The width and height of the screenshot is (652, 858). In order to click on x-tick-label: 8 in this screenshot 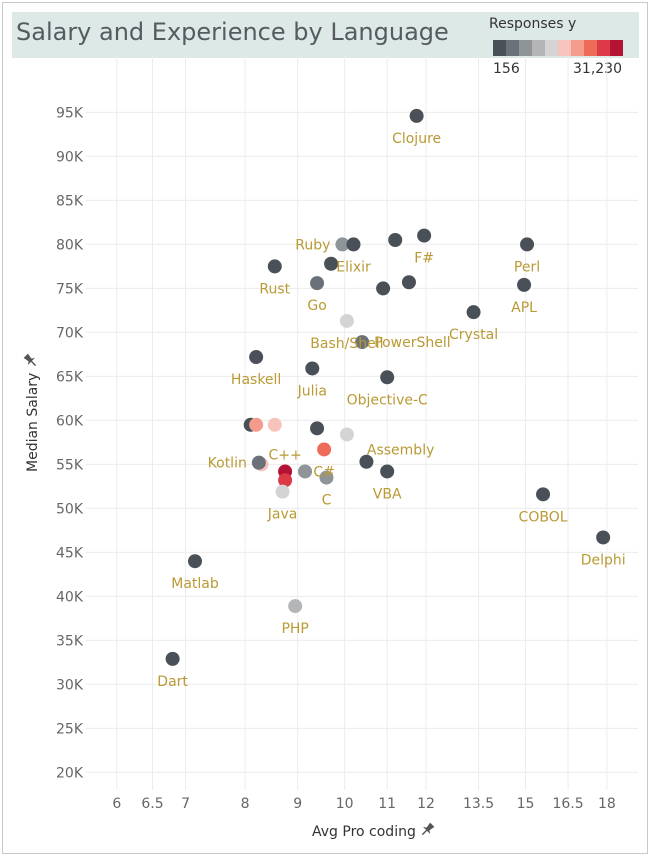, I will do `click(245, 804)`.